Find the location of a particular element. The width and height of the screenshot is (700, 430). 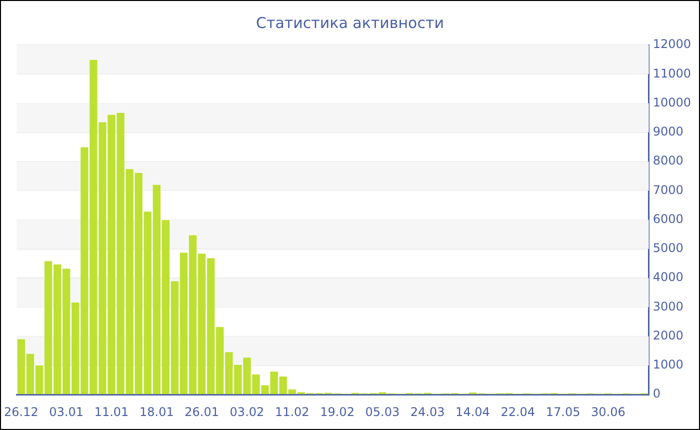

x-tick-label: 05.03 is located at coordinates (382, 411).